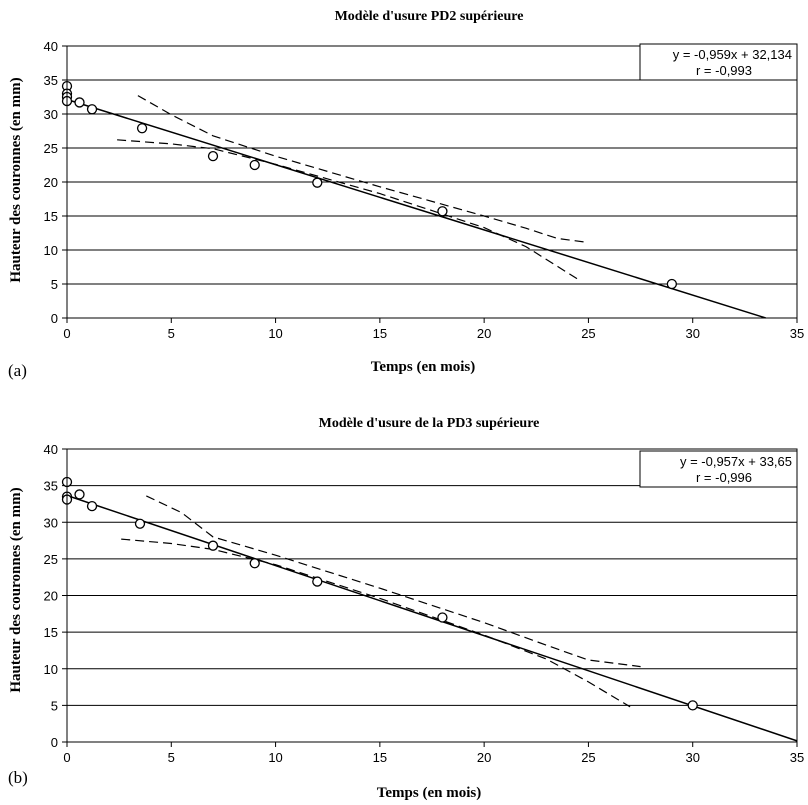 This screenshot has height=805, width=808. What do you see at coordinates (724, 70) in the screenshot?
I see `correlation-coefficient: r = -0,993` at bounding box center [724, 70].